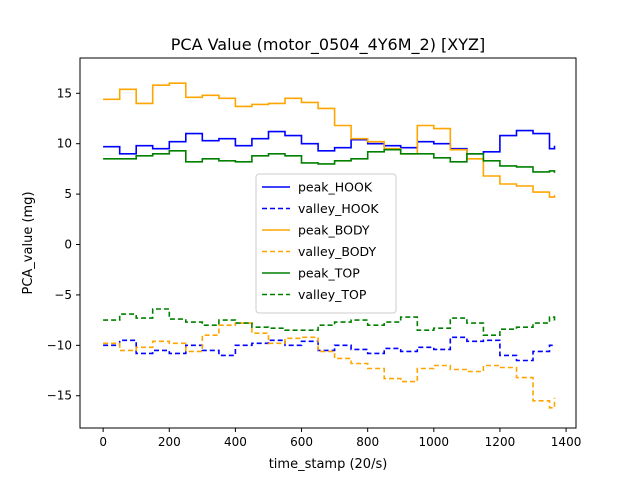 This screenshot has width=640, height=480. I want to click on x-axis-ticks: 0 200 400 600 800 1000 1200 1400, so click(340, 438).